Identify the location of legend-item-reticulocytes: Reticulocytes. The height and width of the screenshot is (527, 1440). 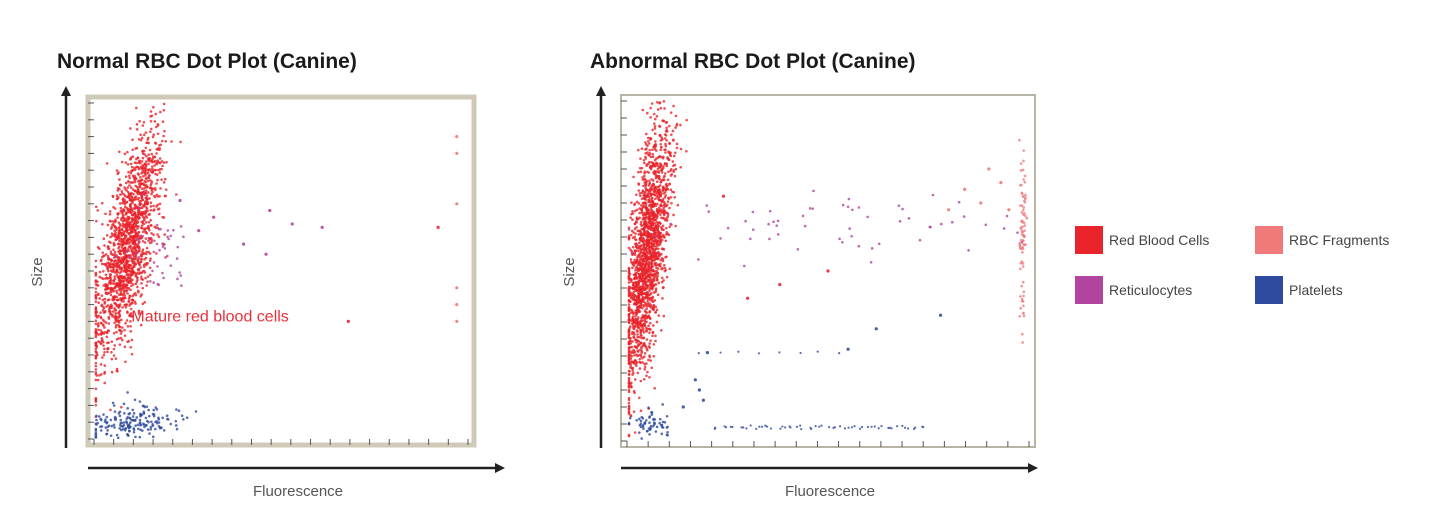
(1133, 290).